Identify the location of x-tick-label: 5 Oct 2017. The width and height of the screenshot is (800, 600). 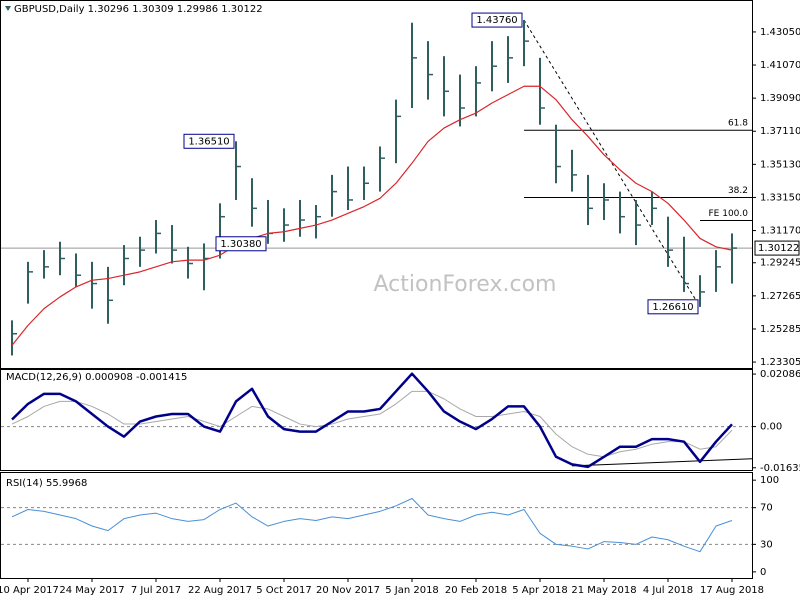
(283, 590).